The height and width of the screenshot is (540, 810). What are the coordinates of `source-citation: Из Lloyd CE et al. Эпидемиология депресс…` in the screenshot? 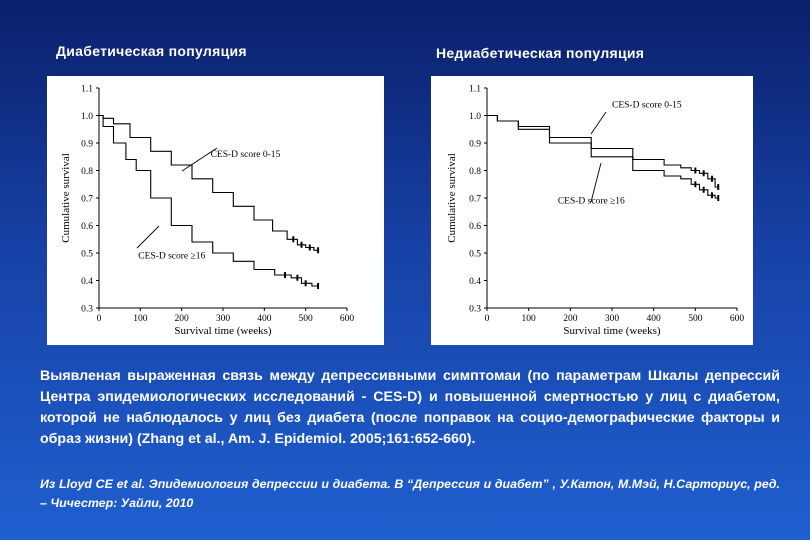 It's located at (410, 493).